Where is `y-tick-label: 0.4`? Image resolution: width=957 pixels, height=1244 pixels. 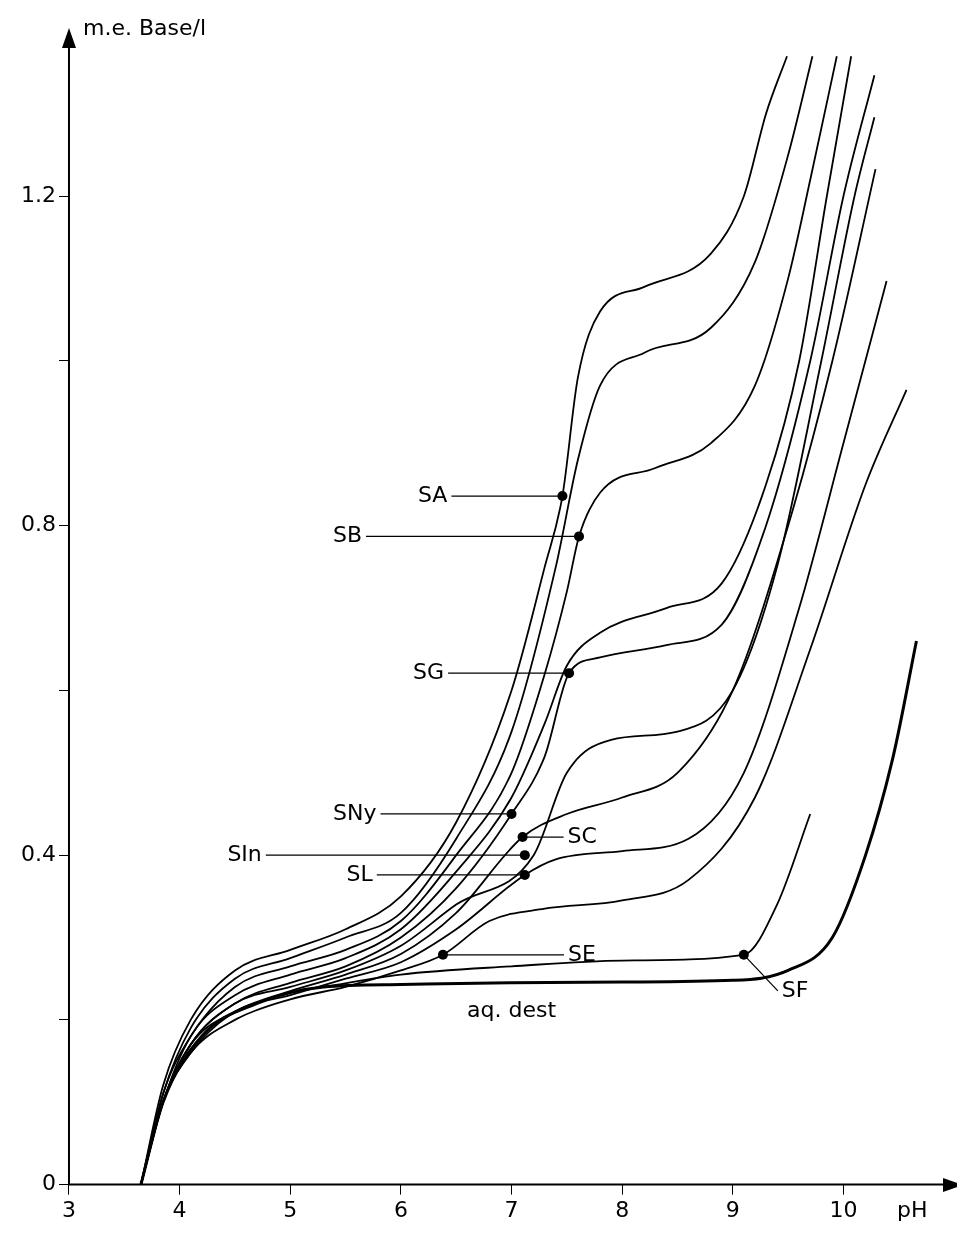
y-tick-label: 0.4 is located at coordinates (38, 853).